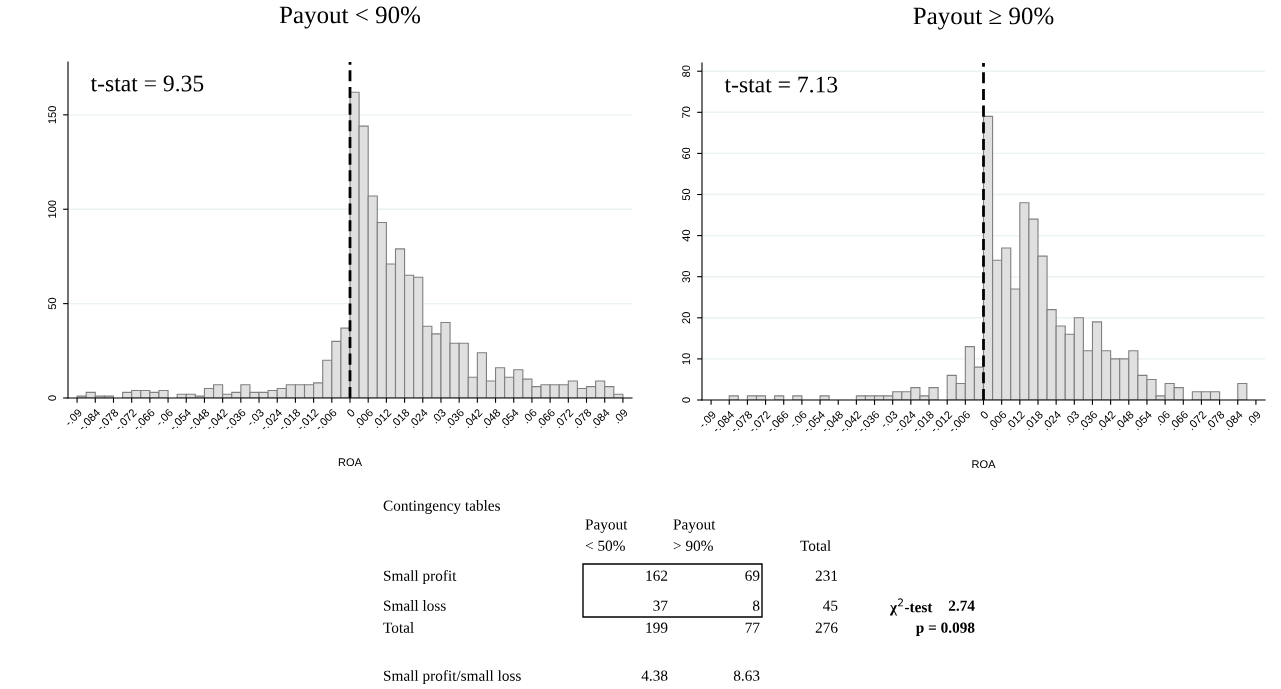 The width and height of the screenshot is (1281, 689). Describe the element at coordinates (781, 84) in the screenshot. I see `annotation: t-stat = 7.13` at that location.